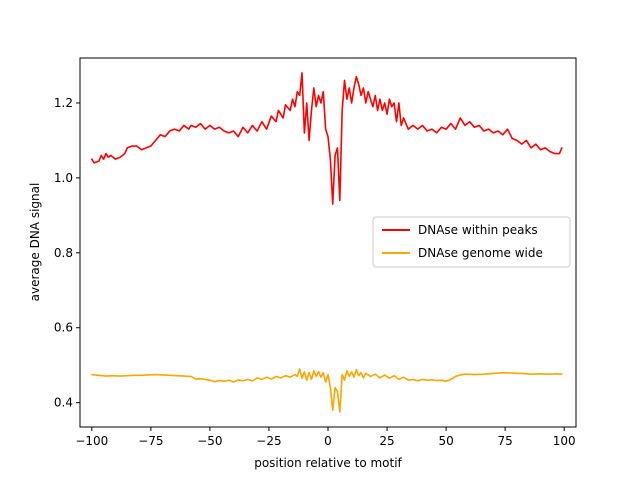 This screenshot has height=480, width=640. I want to click on x-tick-label: −50, so click(209, 441).